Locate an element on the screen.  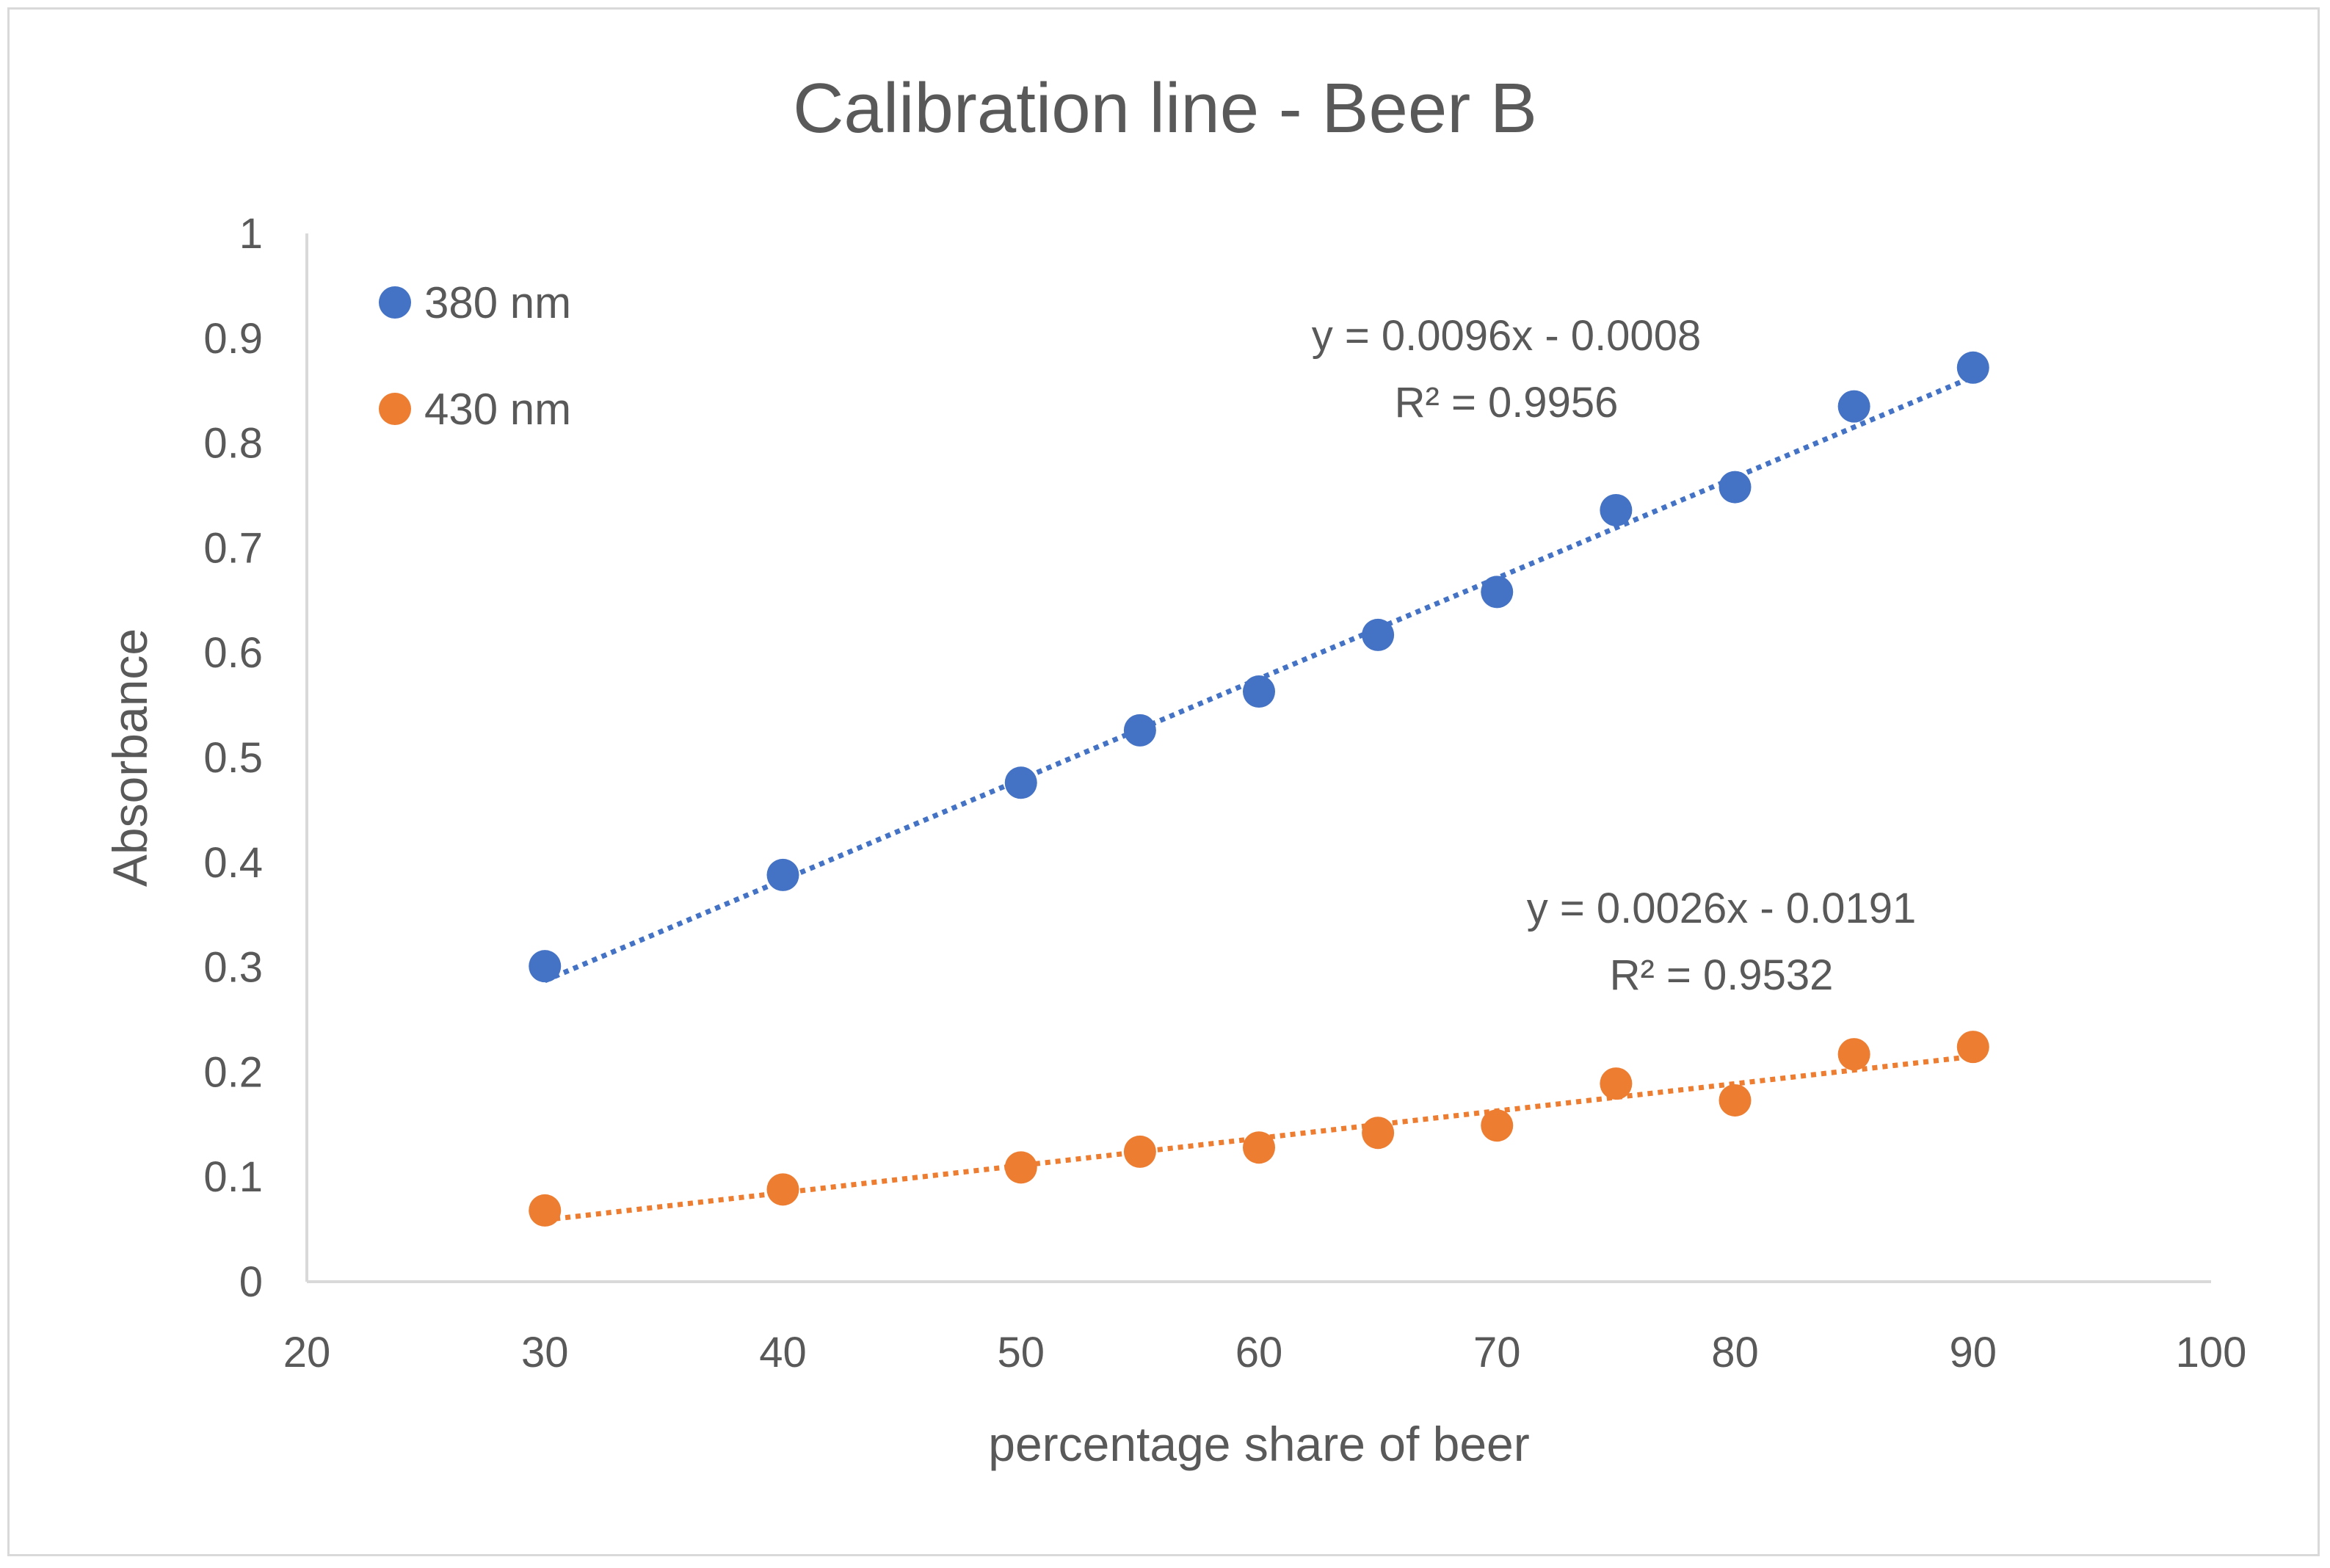
x-tick-label: 90 is located at coordinates (1973, 1352).